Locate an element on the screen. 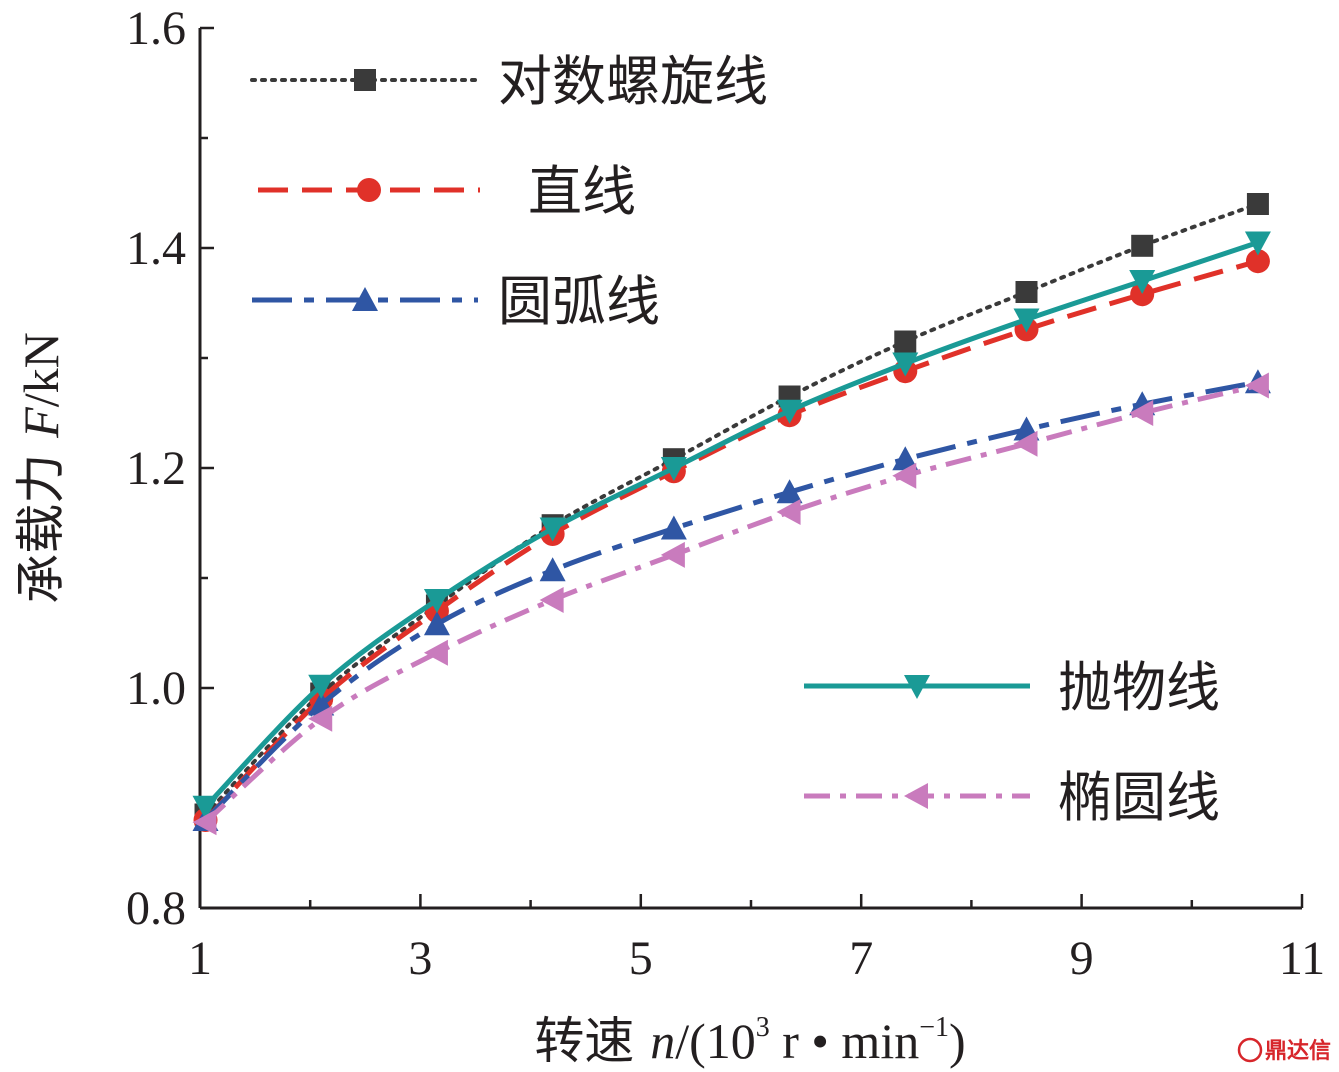 Image resolution: width=1339 pixels, height=1072 pixels. legend-item-2: 圆弧线 is located at coordinates (456, 301).